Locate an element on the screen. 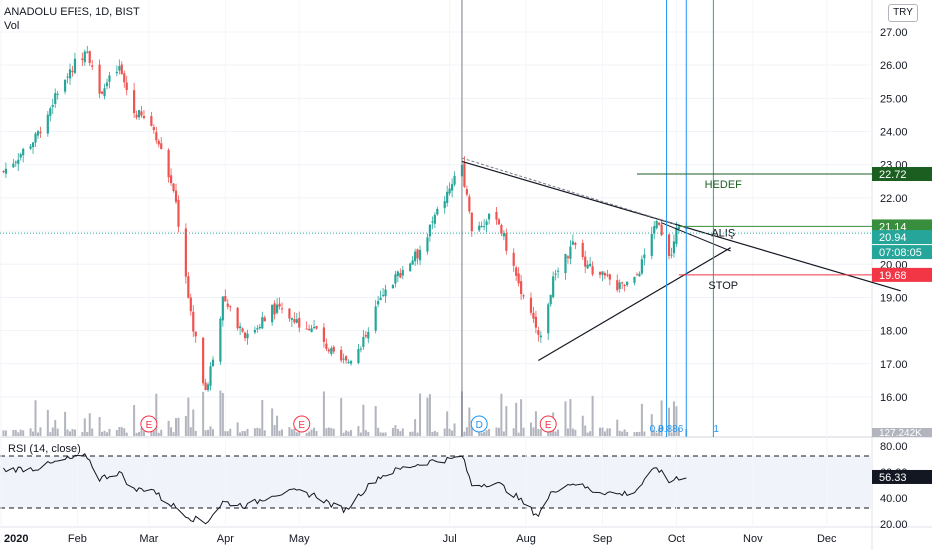 This screenshot has height=550, width=932. symbol-title: ANADOLU EFES, 1D, BIST is located at coordinates (72, 12).